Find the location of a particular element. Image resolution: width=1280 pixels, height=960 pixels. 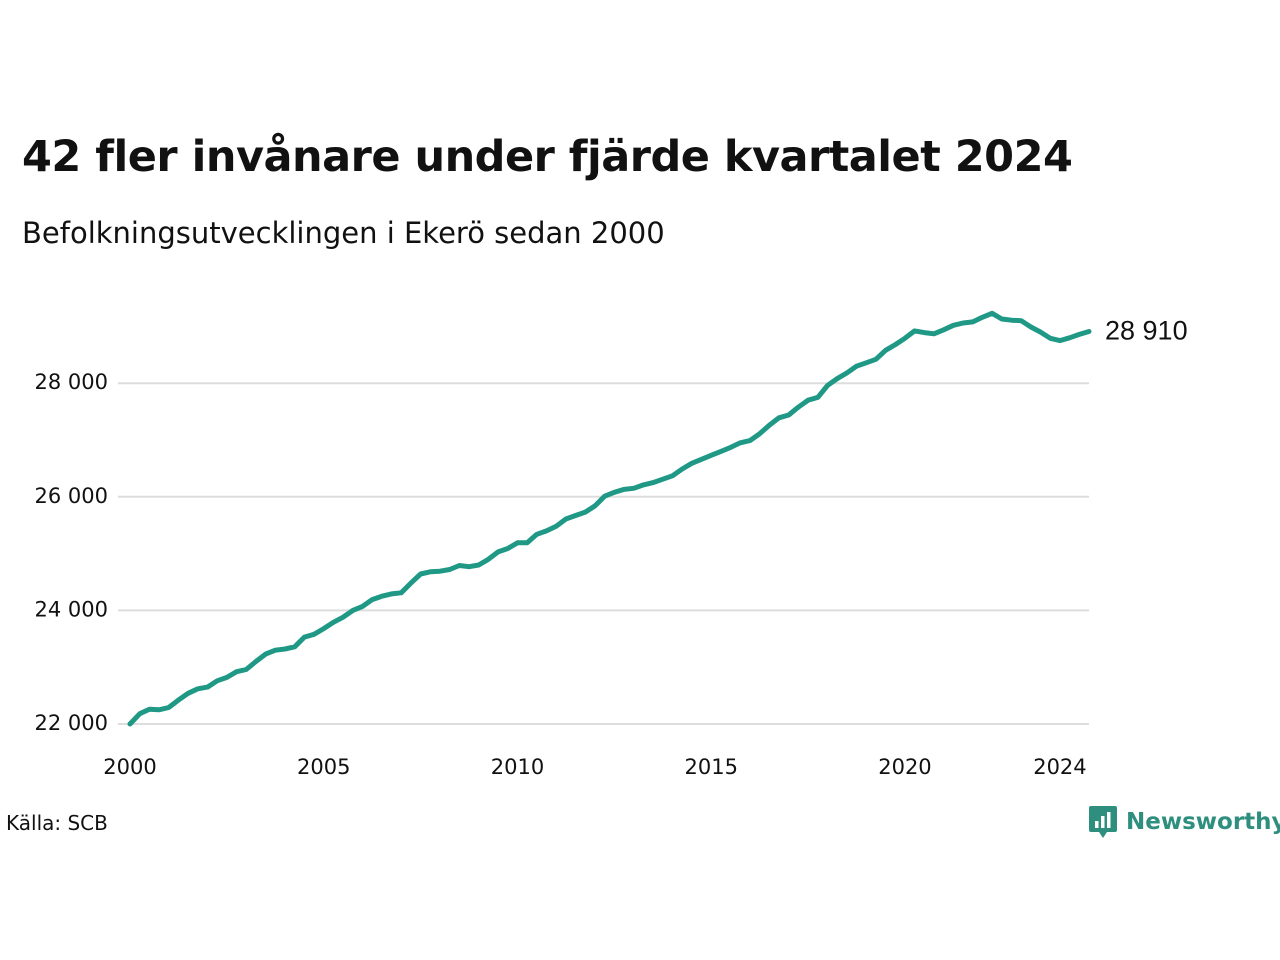

y-axis-ticks: 22 000 24 000 26 000 28 000 is located at coordinates (71, 552).